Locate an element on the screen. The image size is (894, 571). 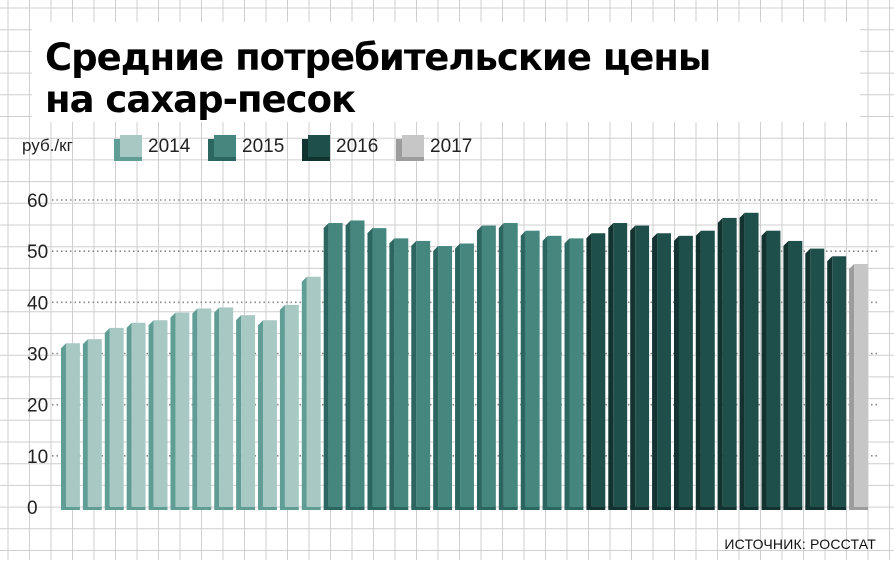
y-tick-label: 30 is located at coordinates (37, 355).